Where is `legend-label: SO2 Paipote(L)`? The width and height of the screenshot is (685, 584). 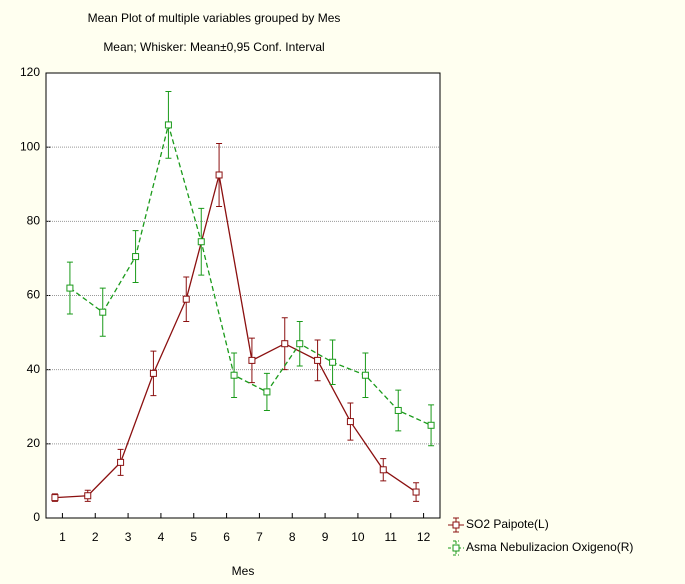
legend-label: SO2 Paipote(L) is located at coordinates (507, 524).